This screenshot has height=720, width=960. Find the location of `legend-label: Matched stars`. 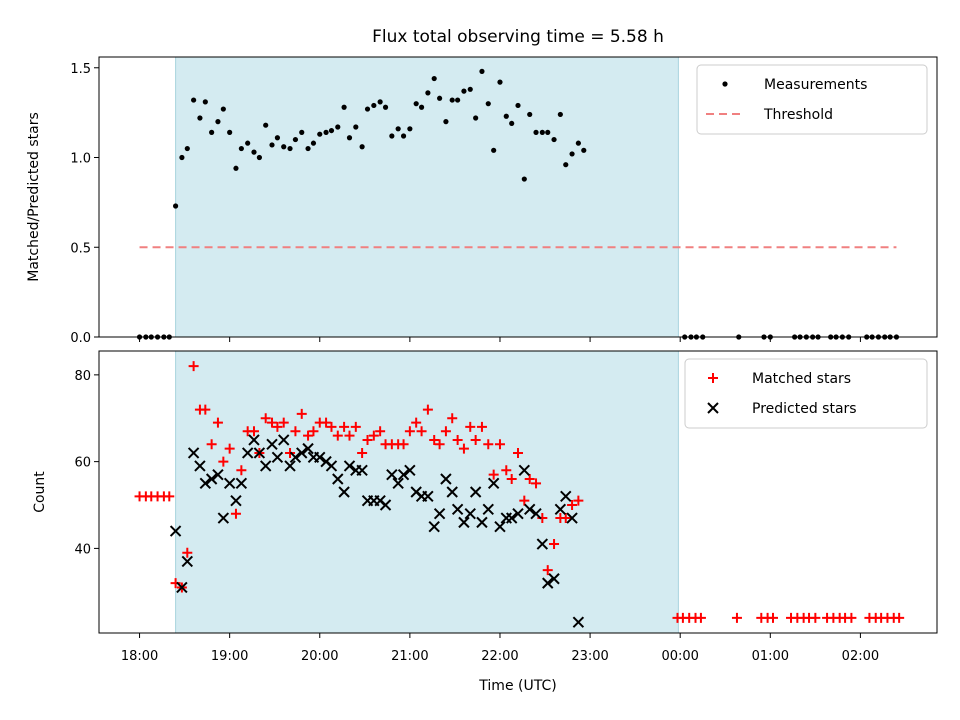

legend-label: Matched stars is located at coordinates (801, 379).